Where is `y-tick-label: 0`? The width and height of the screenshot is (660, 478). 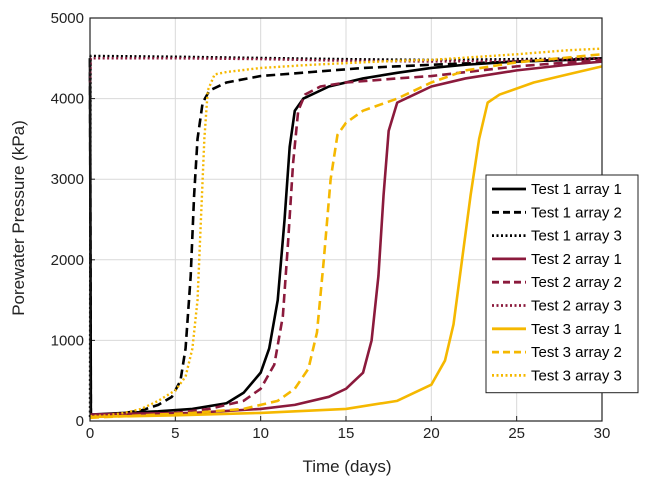
y-tick-label: 0 is located at coordinates (80, 421).